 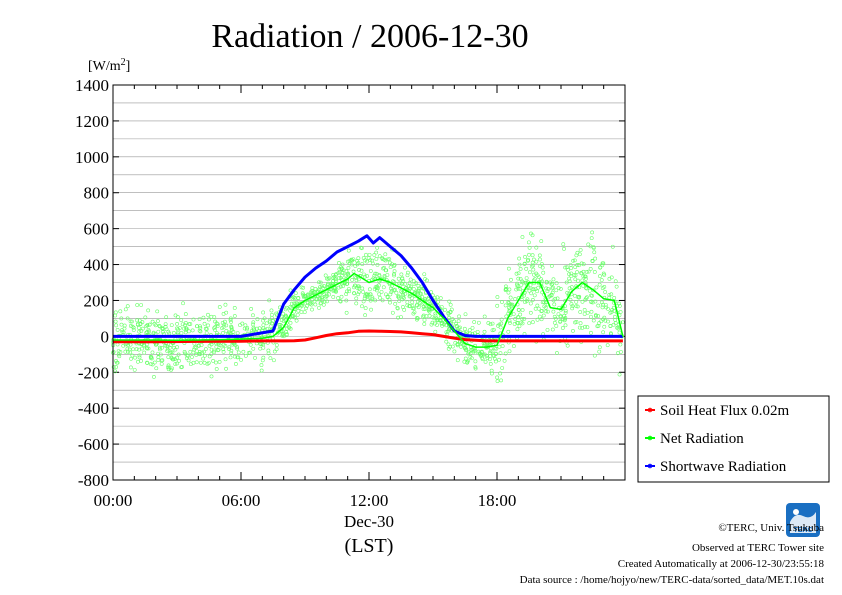 What do you see at coordinates (241, 500) in the screenshot?
I see `x-tick-label: 06:00` at bounding box center [241, 500].